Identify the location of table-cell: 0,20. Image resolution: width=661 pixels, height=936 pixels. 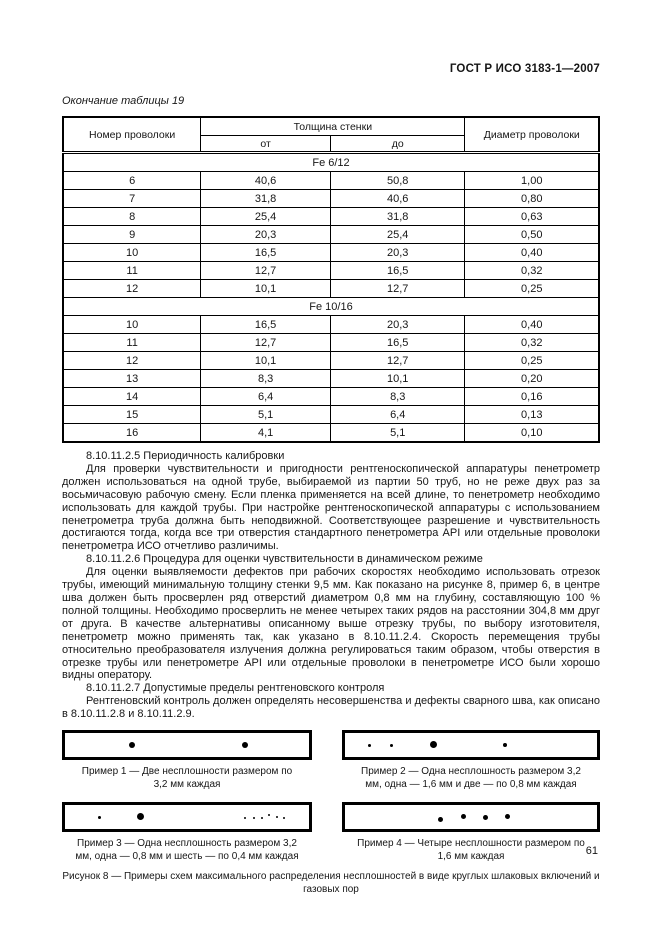
(532, 378).